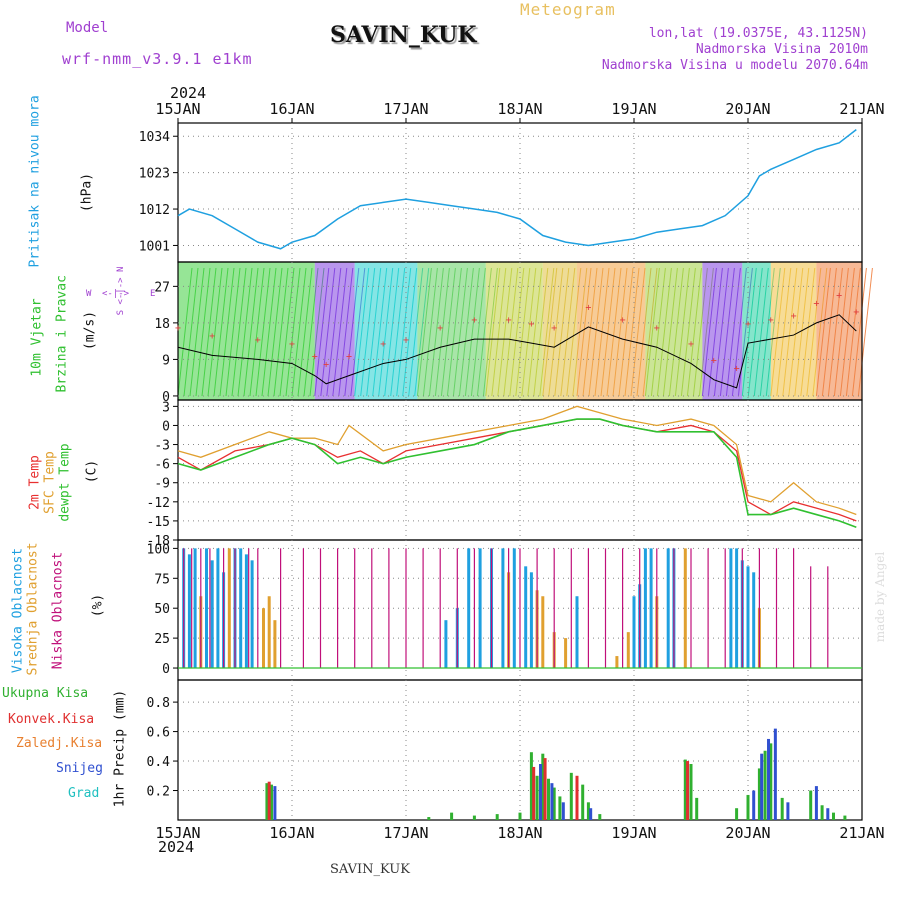 This screenshot has width=900, height=900. What do you see at coordinates (747, 109) in the screenshot?
I see `date-label-top: 20JAN` at bounding box center [747, 109].